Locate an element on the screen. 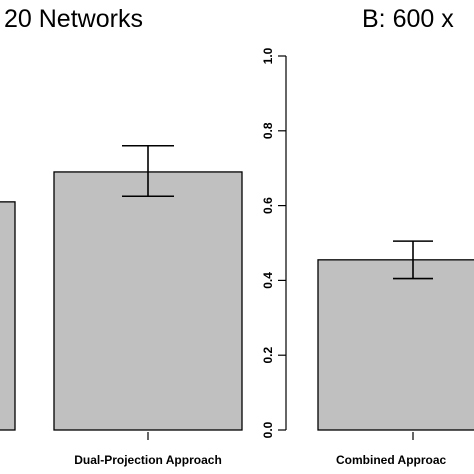 This screenshot has width=474, height=474. y-tick-label-b-1: 0.2 is located at coordinates (268, 355).